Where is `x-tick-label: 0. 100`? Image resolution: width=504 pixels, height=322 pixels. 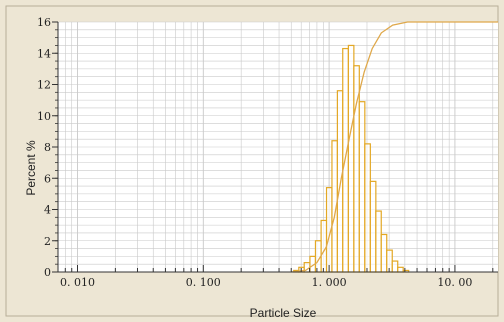 x-tick-label: 0. 100 is located at coordinates (203, 282).